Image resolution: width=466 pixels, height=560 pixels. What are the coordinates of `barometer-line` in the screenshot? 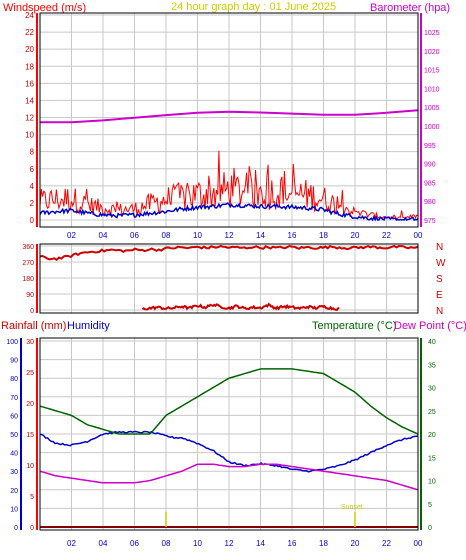 It's located at (229, 116).